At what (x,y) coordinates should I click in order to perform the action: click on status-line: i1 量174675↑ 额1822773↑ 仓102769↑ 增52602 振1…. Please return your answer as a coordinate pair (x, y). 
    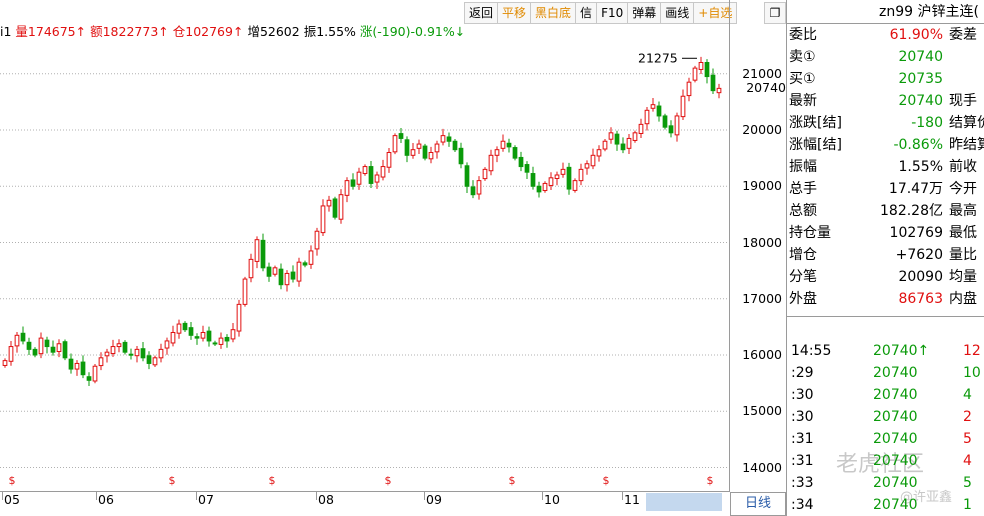
    Looking at the image, I should click on (232, 32).